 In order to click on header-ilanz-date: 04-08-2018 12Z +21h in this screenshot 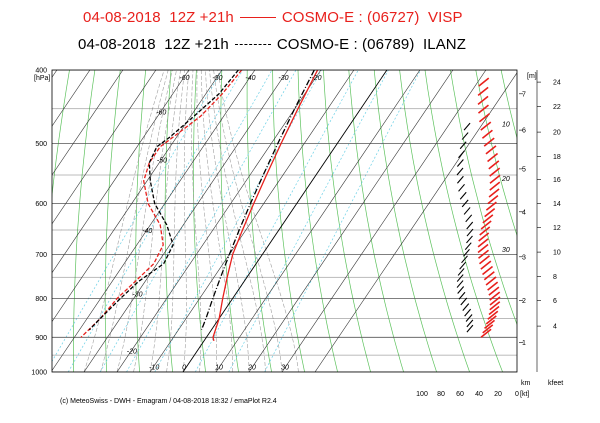, I will do `click(153, 44)`.